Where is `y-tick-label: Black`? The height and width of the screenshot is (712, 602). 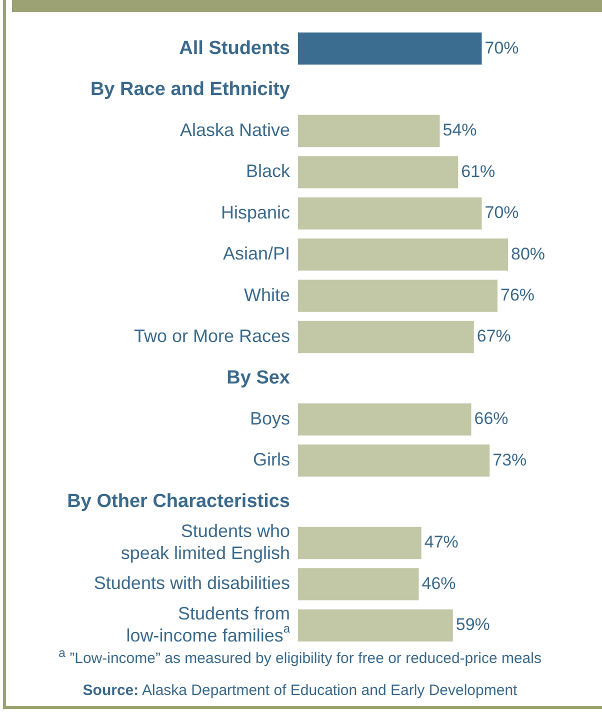
y-tick-label: Black is located at coordinates (268, 171).